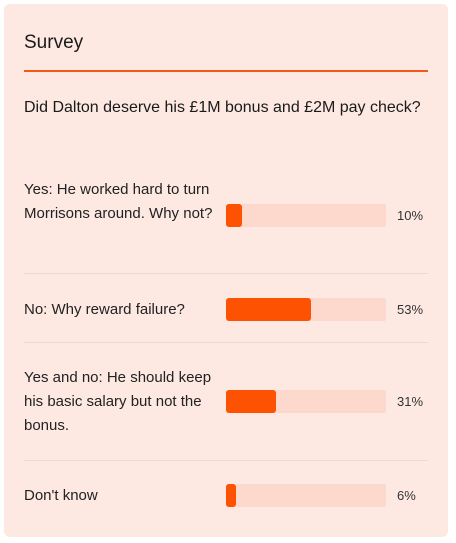 Image resolution: width=456 pixels, height=543 pixels. I want to click on survey-option-no: No: Why reward failure? 53%, so click(226, 308).